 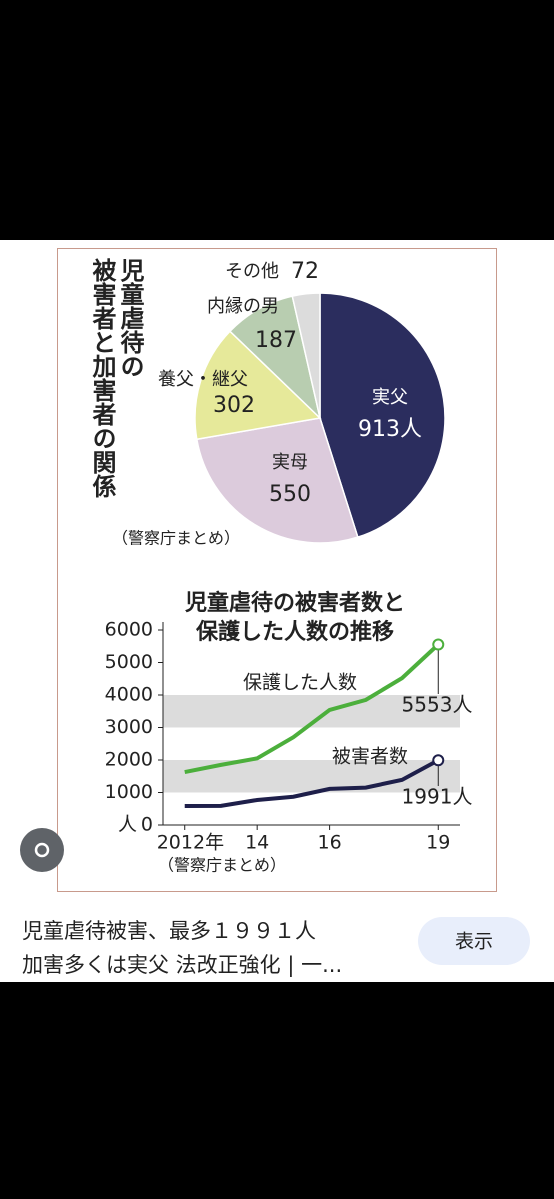 What do you see at coordinates (102, 378) in the screenshot?
I see `pie-title: 被害者と加害者の関係` at bounding box center [102, 378].